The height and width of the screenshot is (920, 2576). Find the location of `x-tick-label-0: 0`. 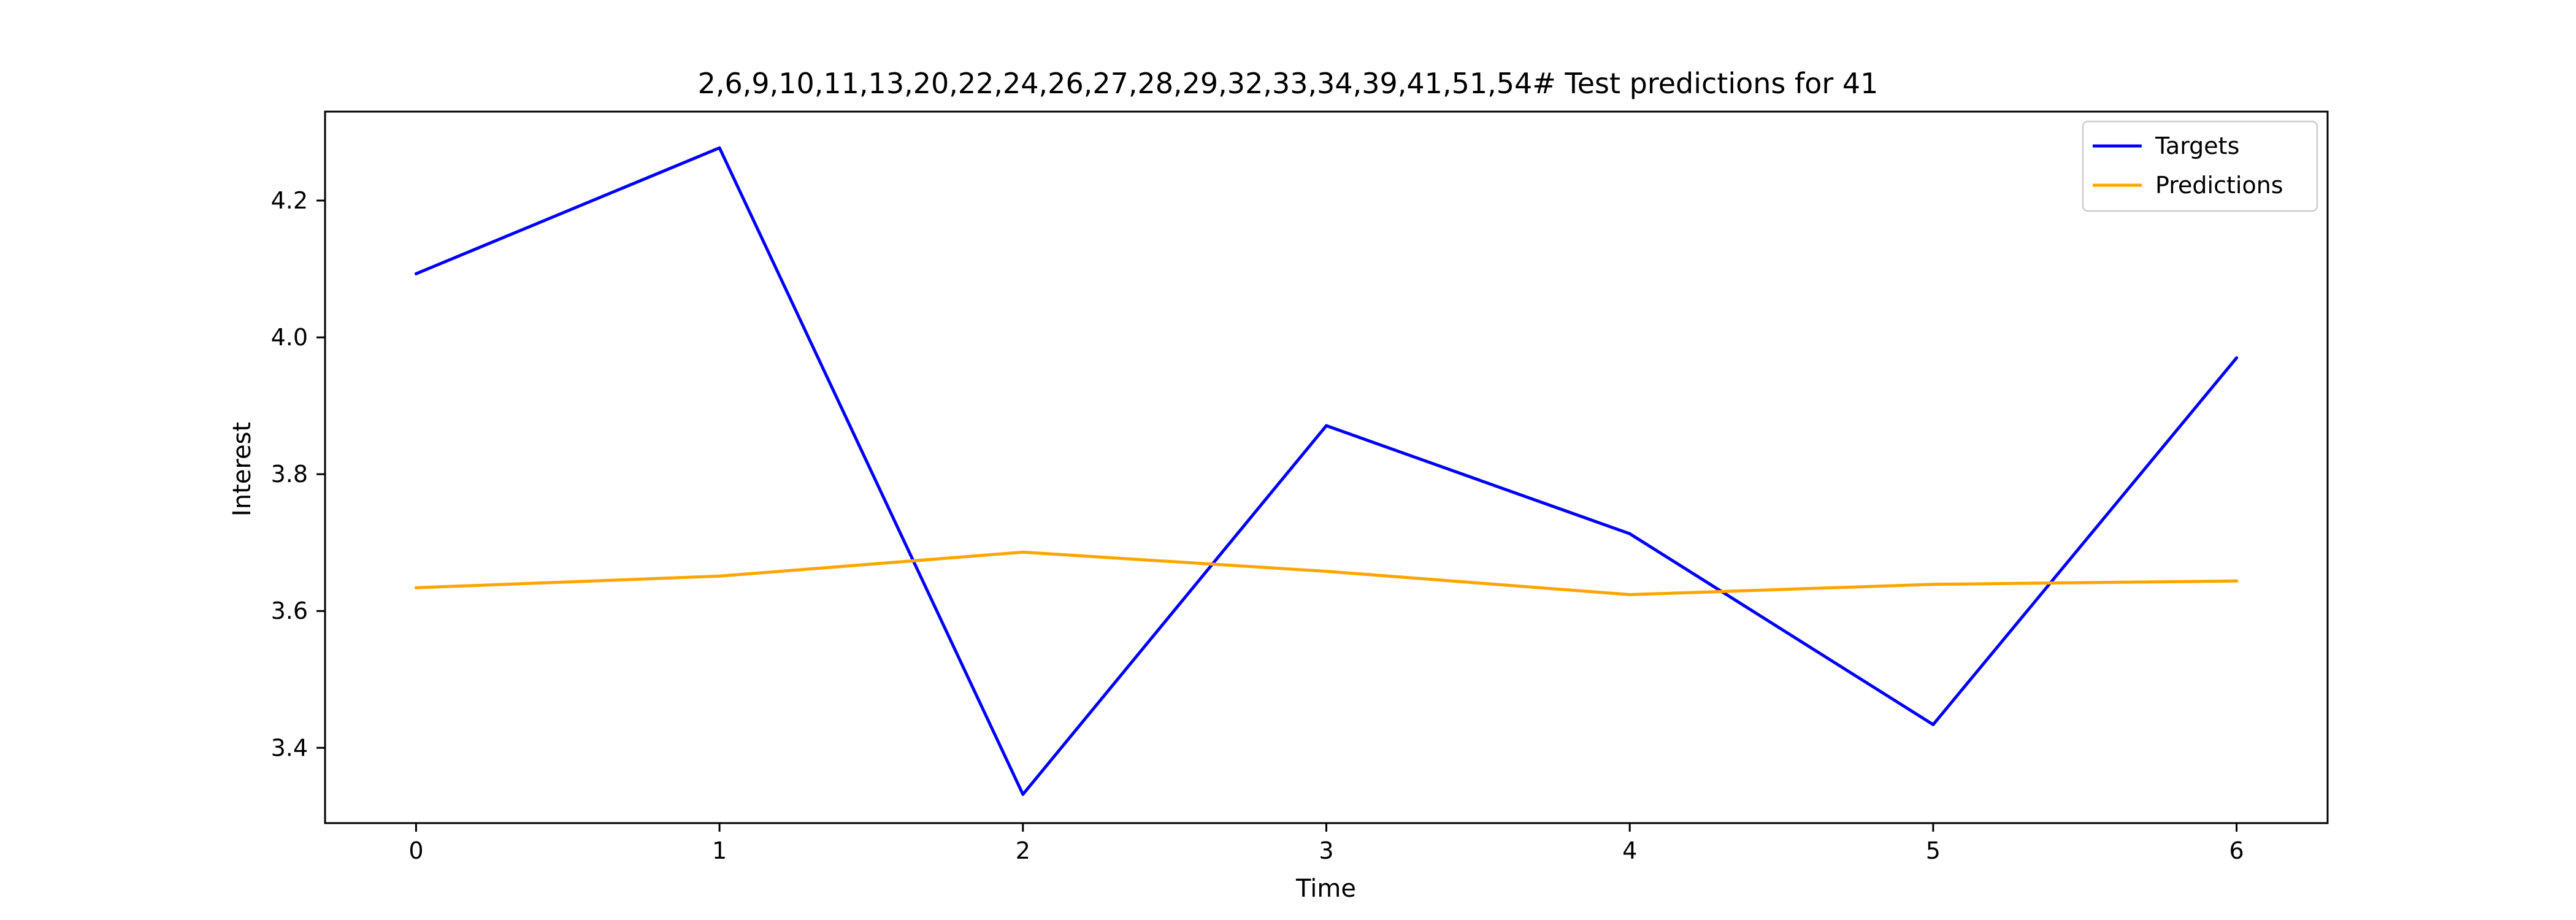

x-tick-label-0: 0 is located at coordinates (415, 850).